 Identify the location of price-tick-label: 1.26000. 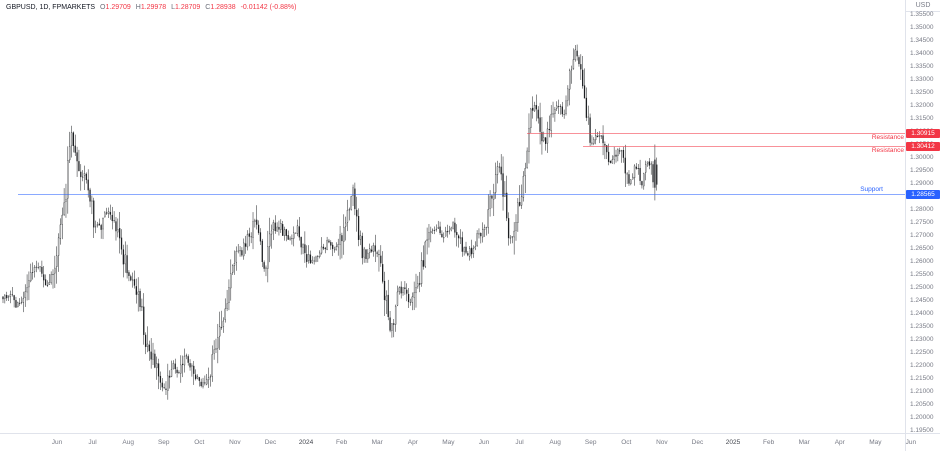
(922, 261).